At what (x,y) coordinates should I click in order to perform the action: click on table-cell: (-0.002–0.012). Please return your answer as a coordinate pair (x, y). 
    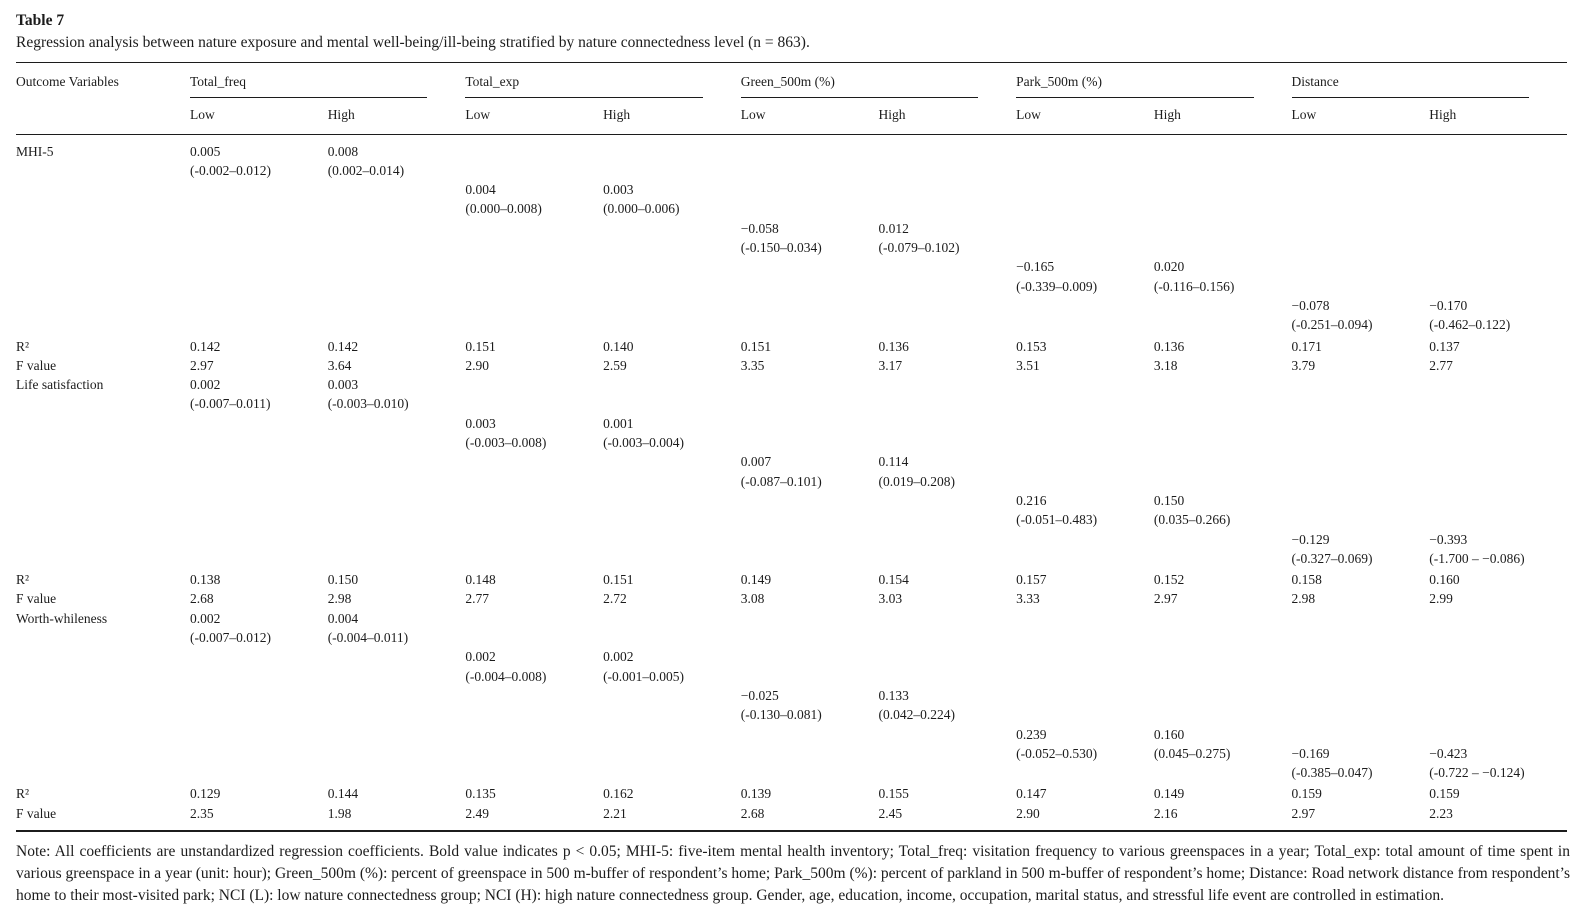
    Looking at the image, I should click on (230, 170).